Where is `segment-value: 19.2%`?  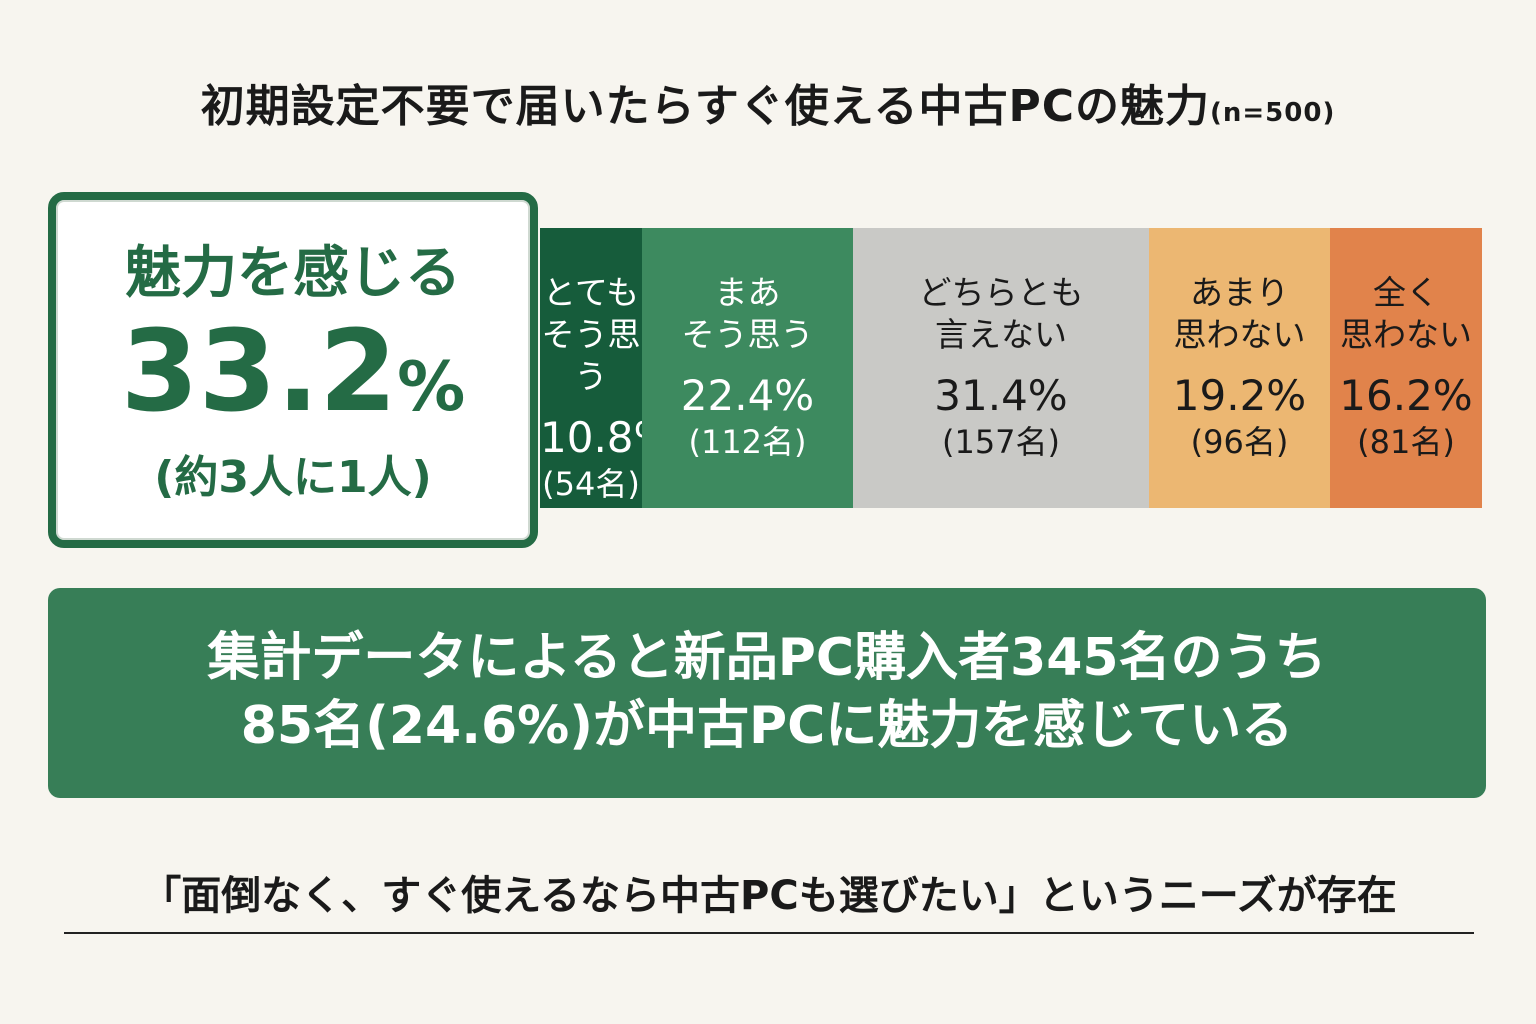 segment-value: 19.2% is located at coordinates (1239, 395).